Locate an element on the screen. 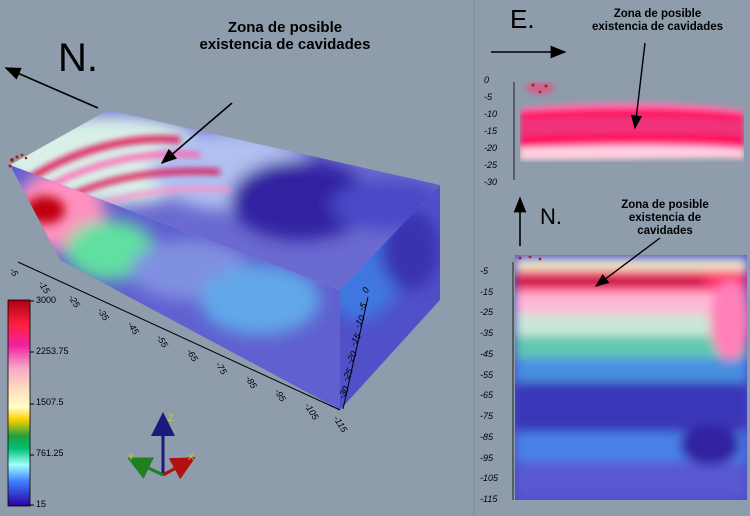 Image resolution: width=750 pixels, height=516 pixels. top-right-section is located at coordinates (617, 111).